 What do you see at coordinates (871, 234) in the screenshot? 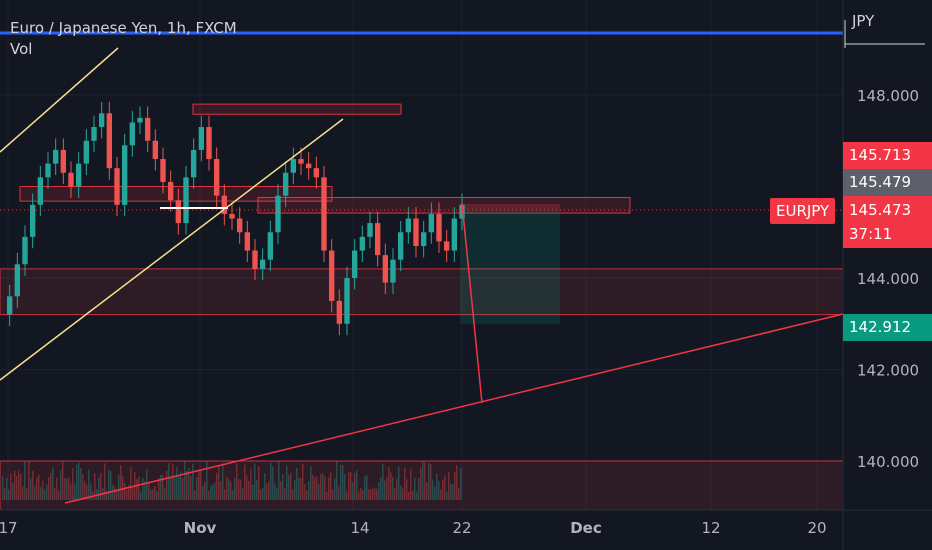
I see `candle-countdown: 37:11` at bounding box center [871, 234].